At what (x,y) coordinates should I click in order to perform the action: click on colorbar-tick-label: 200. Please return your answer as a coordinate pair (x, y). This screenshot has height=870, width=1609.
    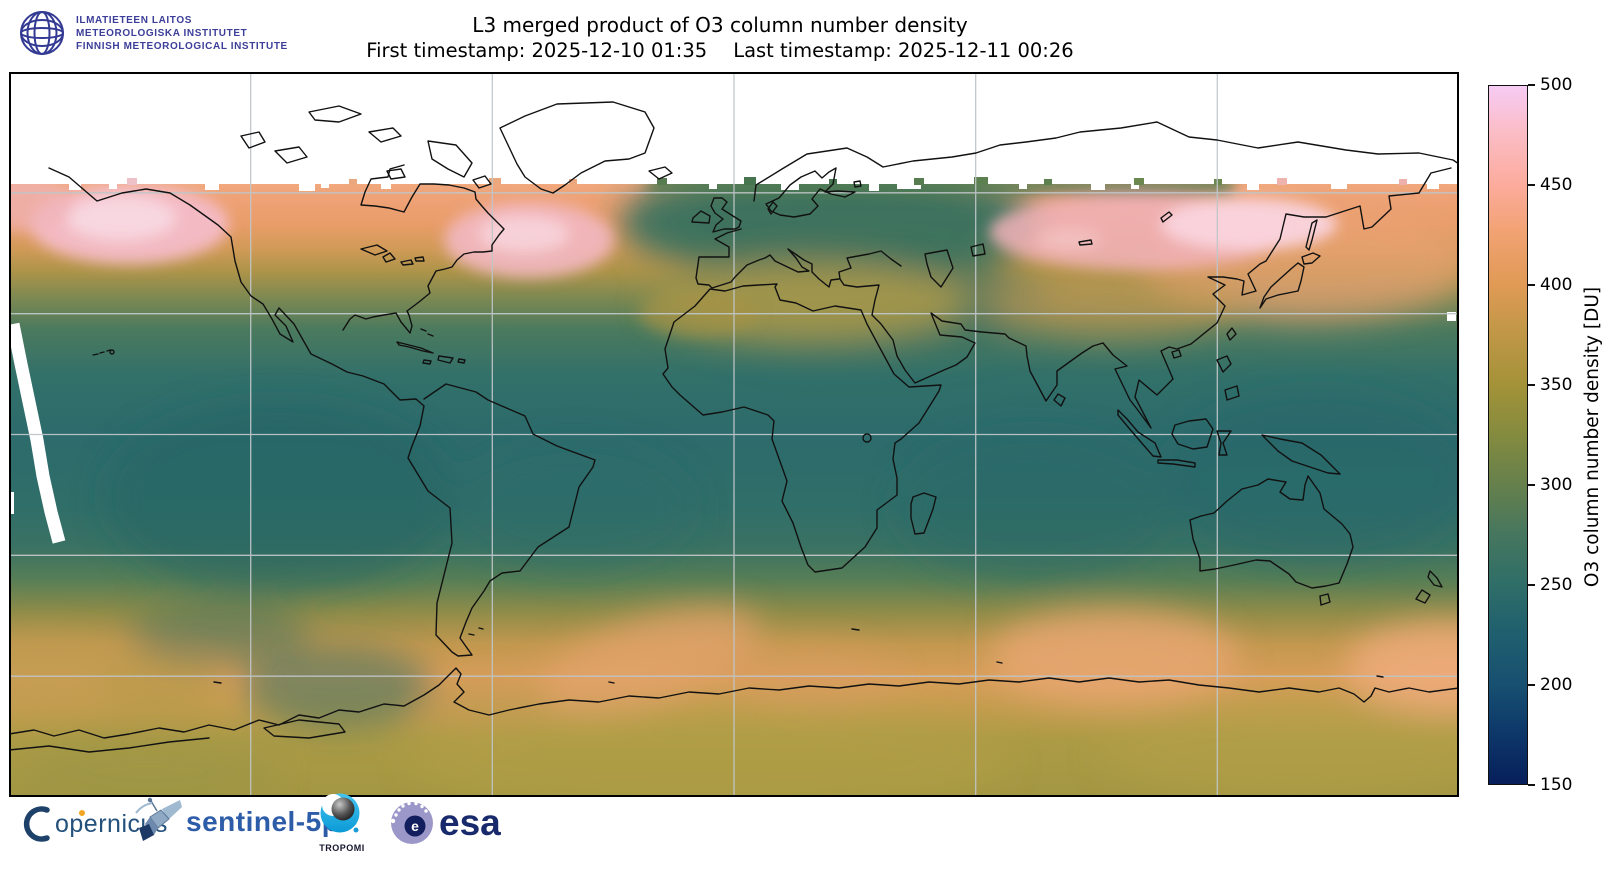
    Looking at the image, I should click on (1556, 685).